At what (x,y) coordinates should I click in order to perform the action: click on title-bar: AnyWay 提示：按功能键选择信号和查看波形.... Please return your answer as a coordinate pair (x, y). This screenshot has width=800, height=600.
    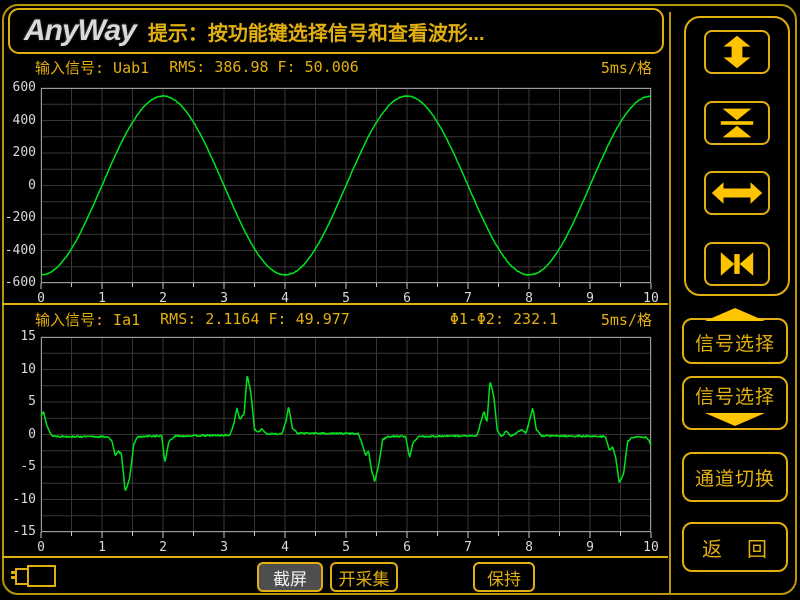
    Looking at the image, I should click on (336, 31).